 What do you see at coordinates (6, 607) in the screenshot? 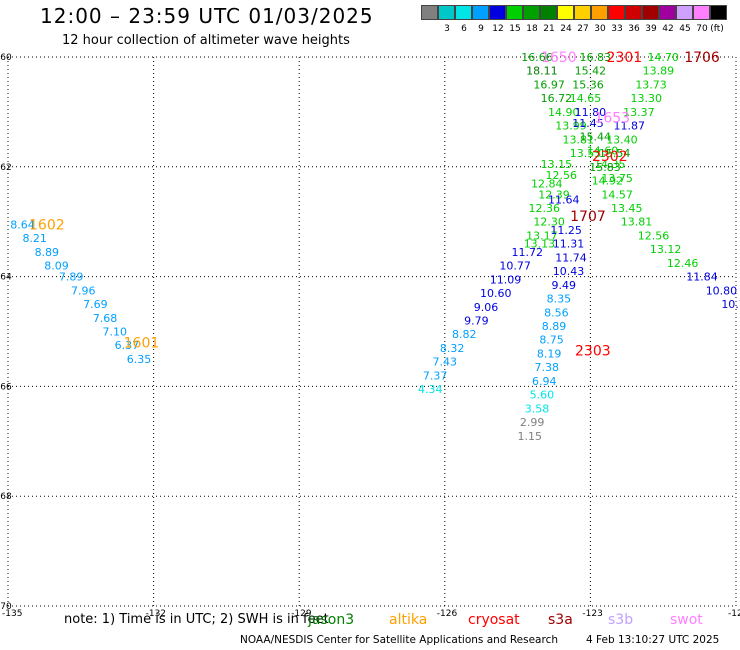
I see `y-tick-label: -70` at bounding box center [6, 607].